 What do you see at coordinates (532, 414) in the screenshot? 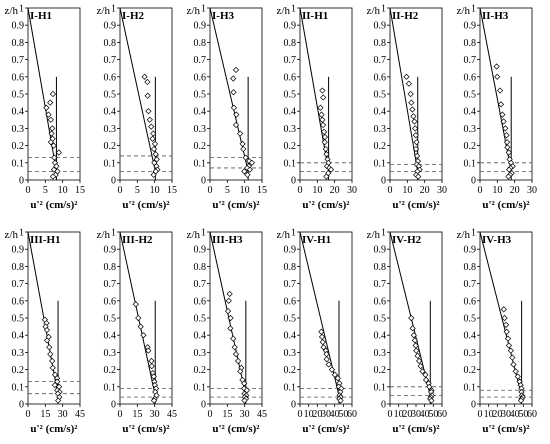
I see `x-tick-label: 60` at bounding box center [532, 414].